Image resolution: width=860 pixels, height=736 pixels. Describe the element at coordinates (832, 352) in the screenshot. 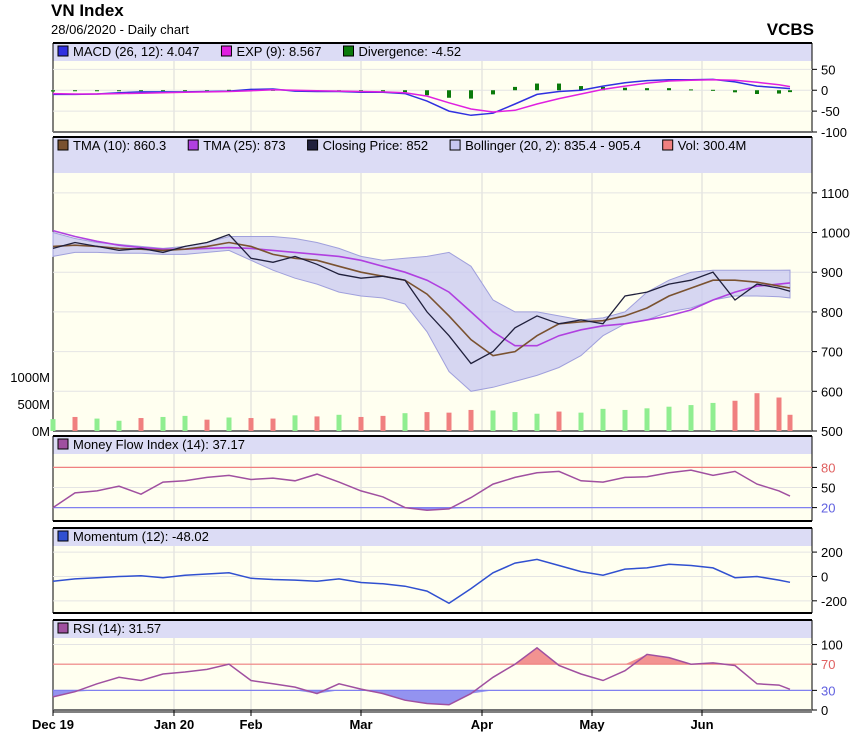

I see `price-ytick-label: 700` at that location.